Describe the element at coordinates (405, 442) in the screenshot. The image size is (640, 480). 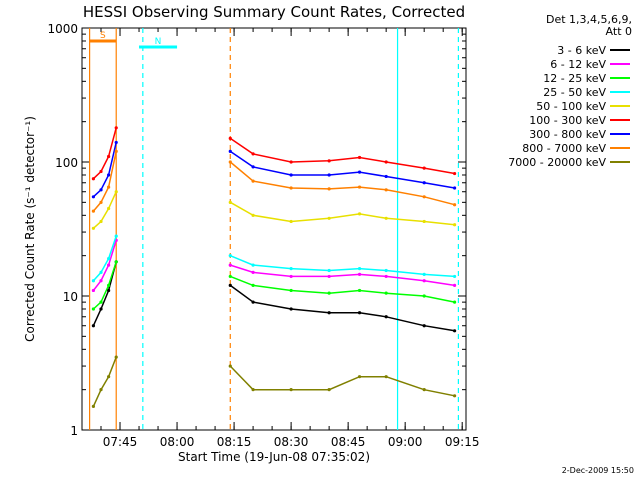
I see `x-tick-label: 09:00` at that location.